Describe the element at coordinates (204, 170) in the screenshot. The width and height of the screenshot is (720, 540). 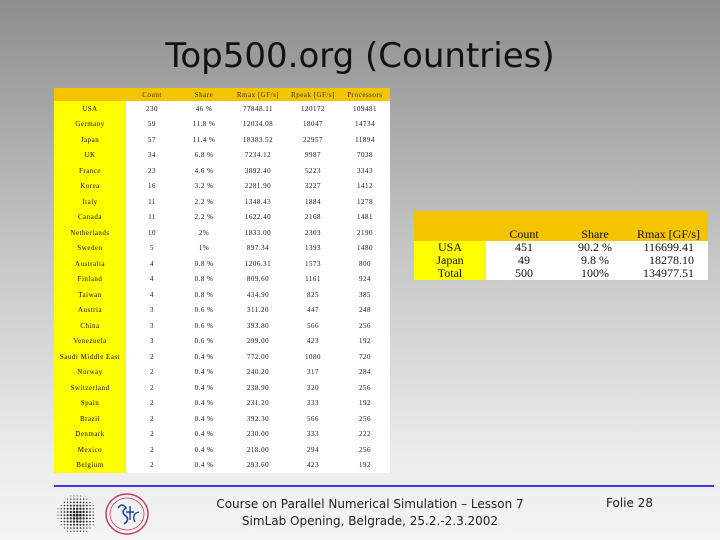
I see `share-cell: 4.6 %` at that location.